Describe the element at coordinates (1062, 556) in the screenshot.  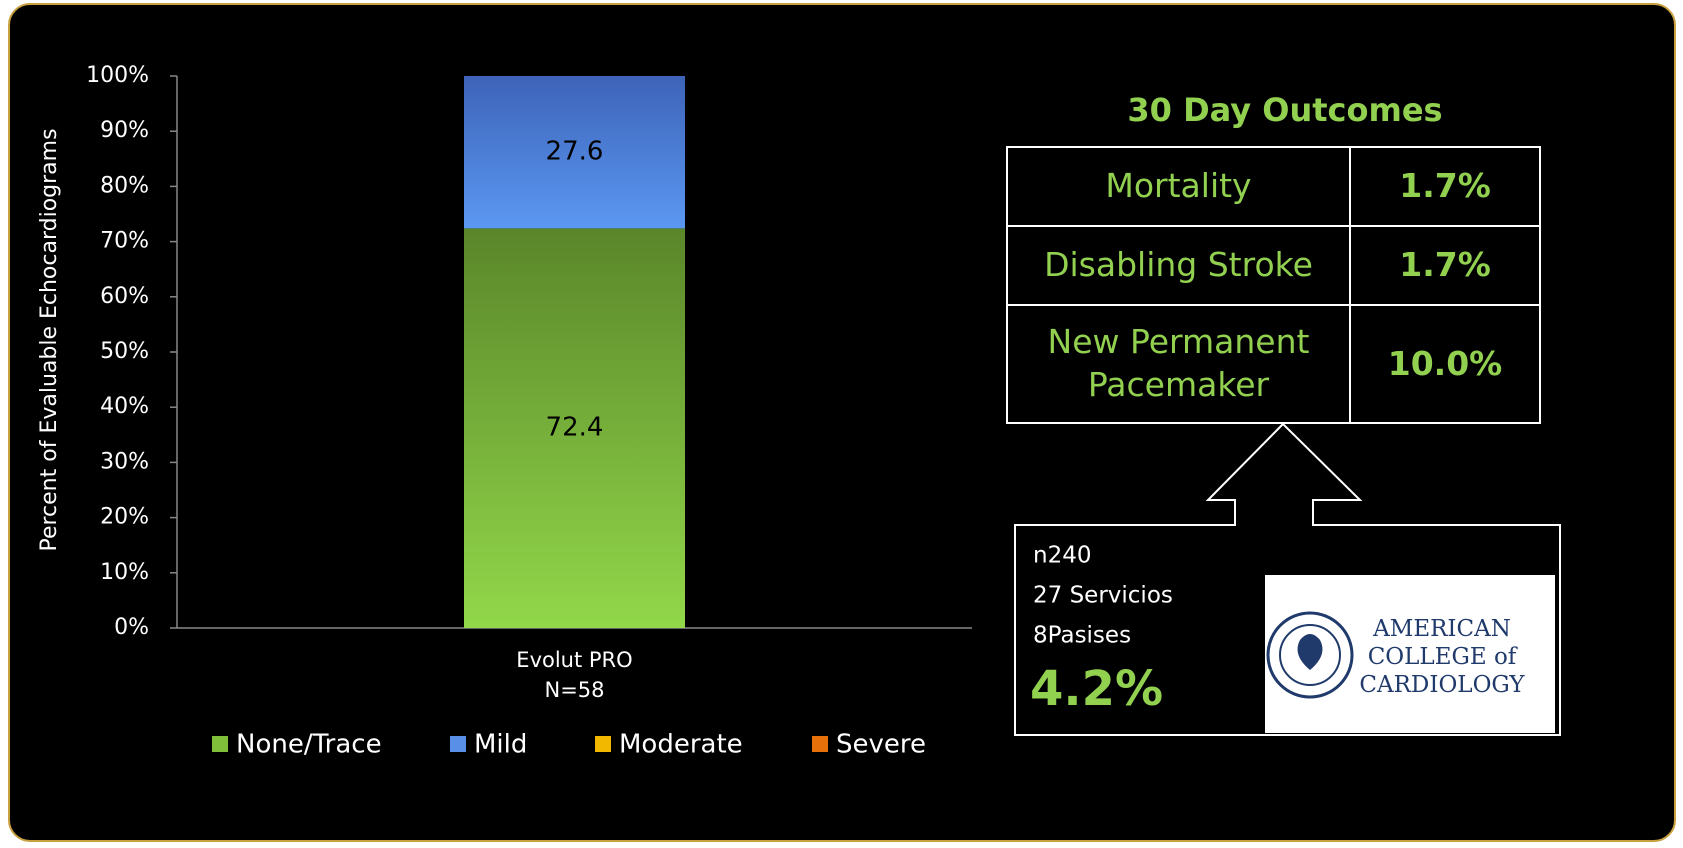
I see `callout-text: n240` at that location.